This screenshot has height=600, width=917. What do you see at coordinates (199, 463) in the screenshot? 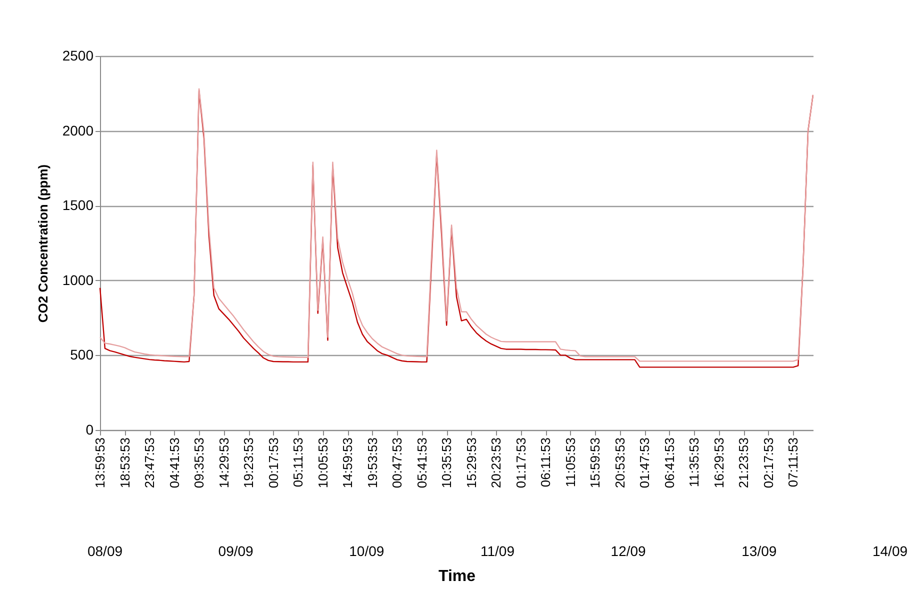
I see `x-tick-label: 09:35:53` at bounding box center [199, 463].